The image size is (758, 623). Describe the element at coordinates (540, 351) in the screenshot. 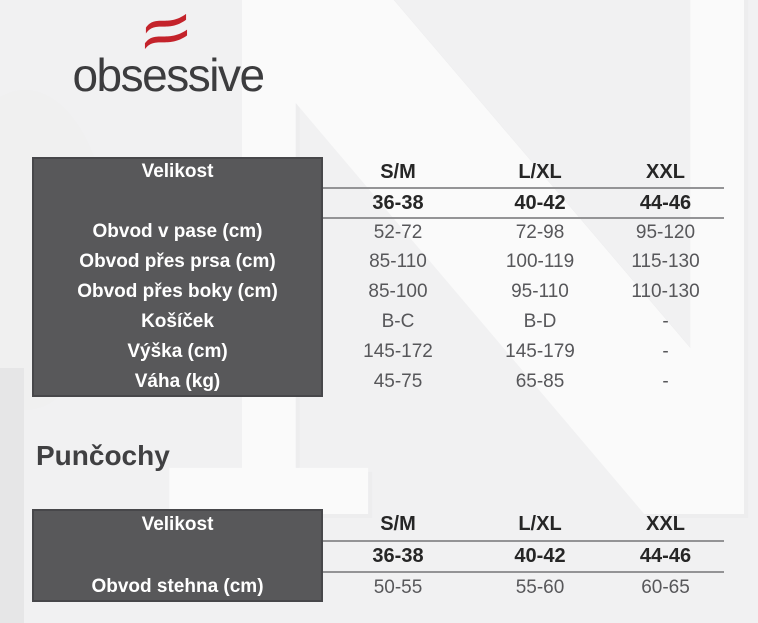

I see `value-cell: 145-179` at that location.